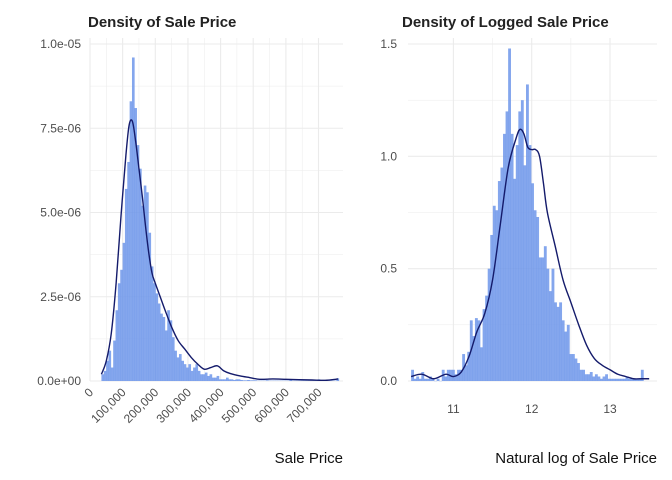 The image size is (672, 480). Describe the element at coordinates (60, 128) in the screenshot. I see `y-tick-label: 7.5e-06` at that location.